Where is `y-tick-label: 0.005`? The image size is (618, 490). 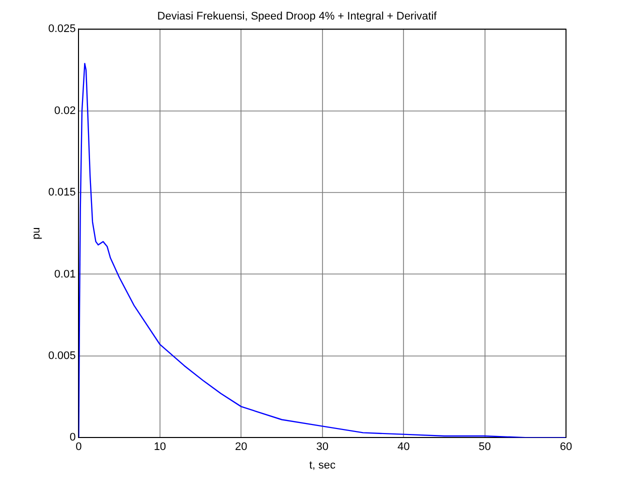 y-tick-label: 0.005 is located at coordinates (62, 356).